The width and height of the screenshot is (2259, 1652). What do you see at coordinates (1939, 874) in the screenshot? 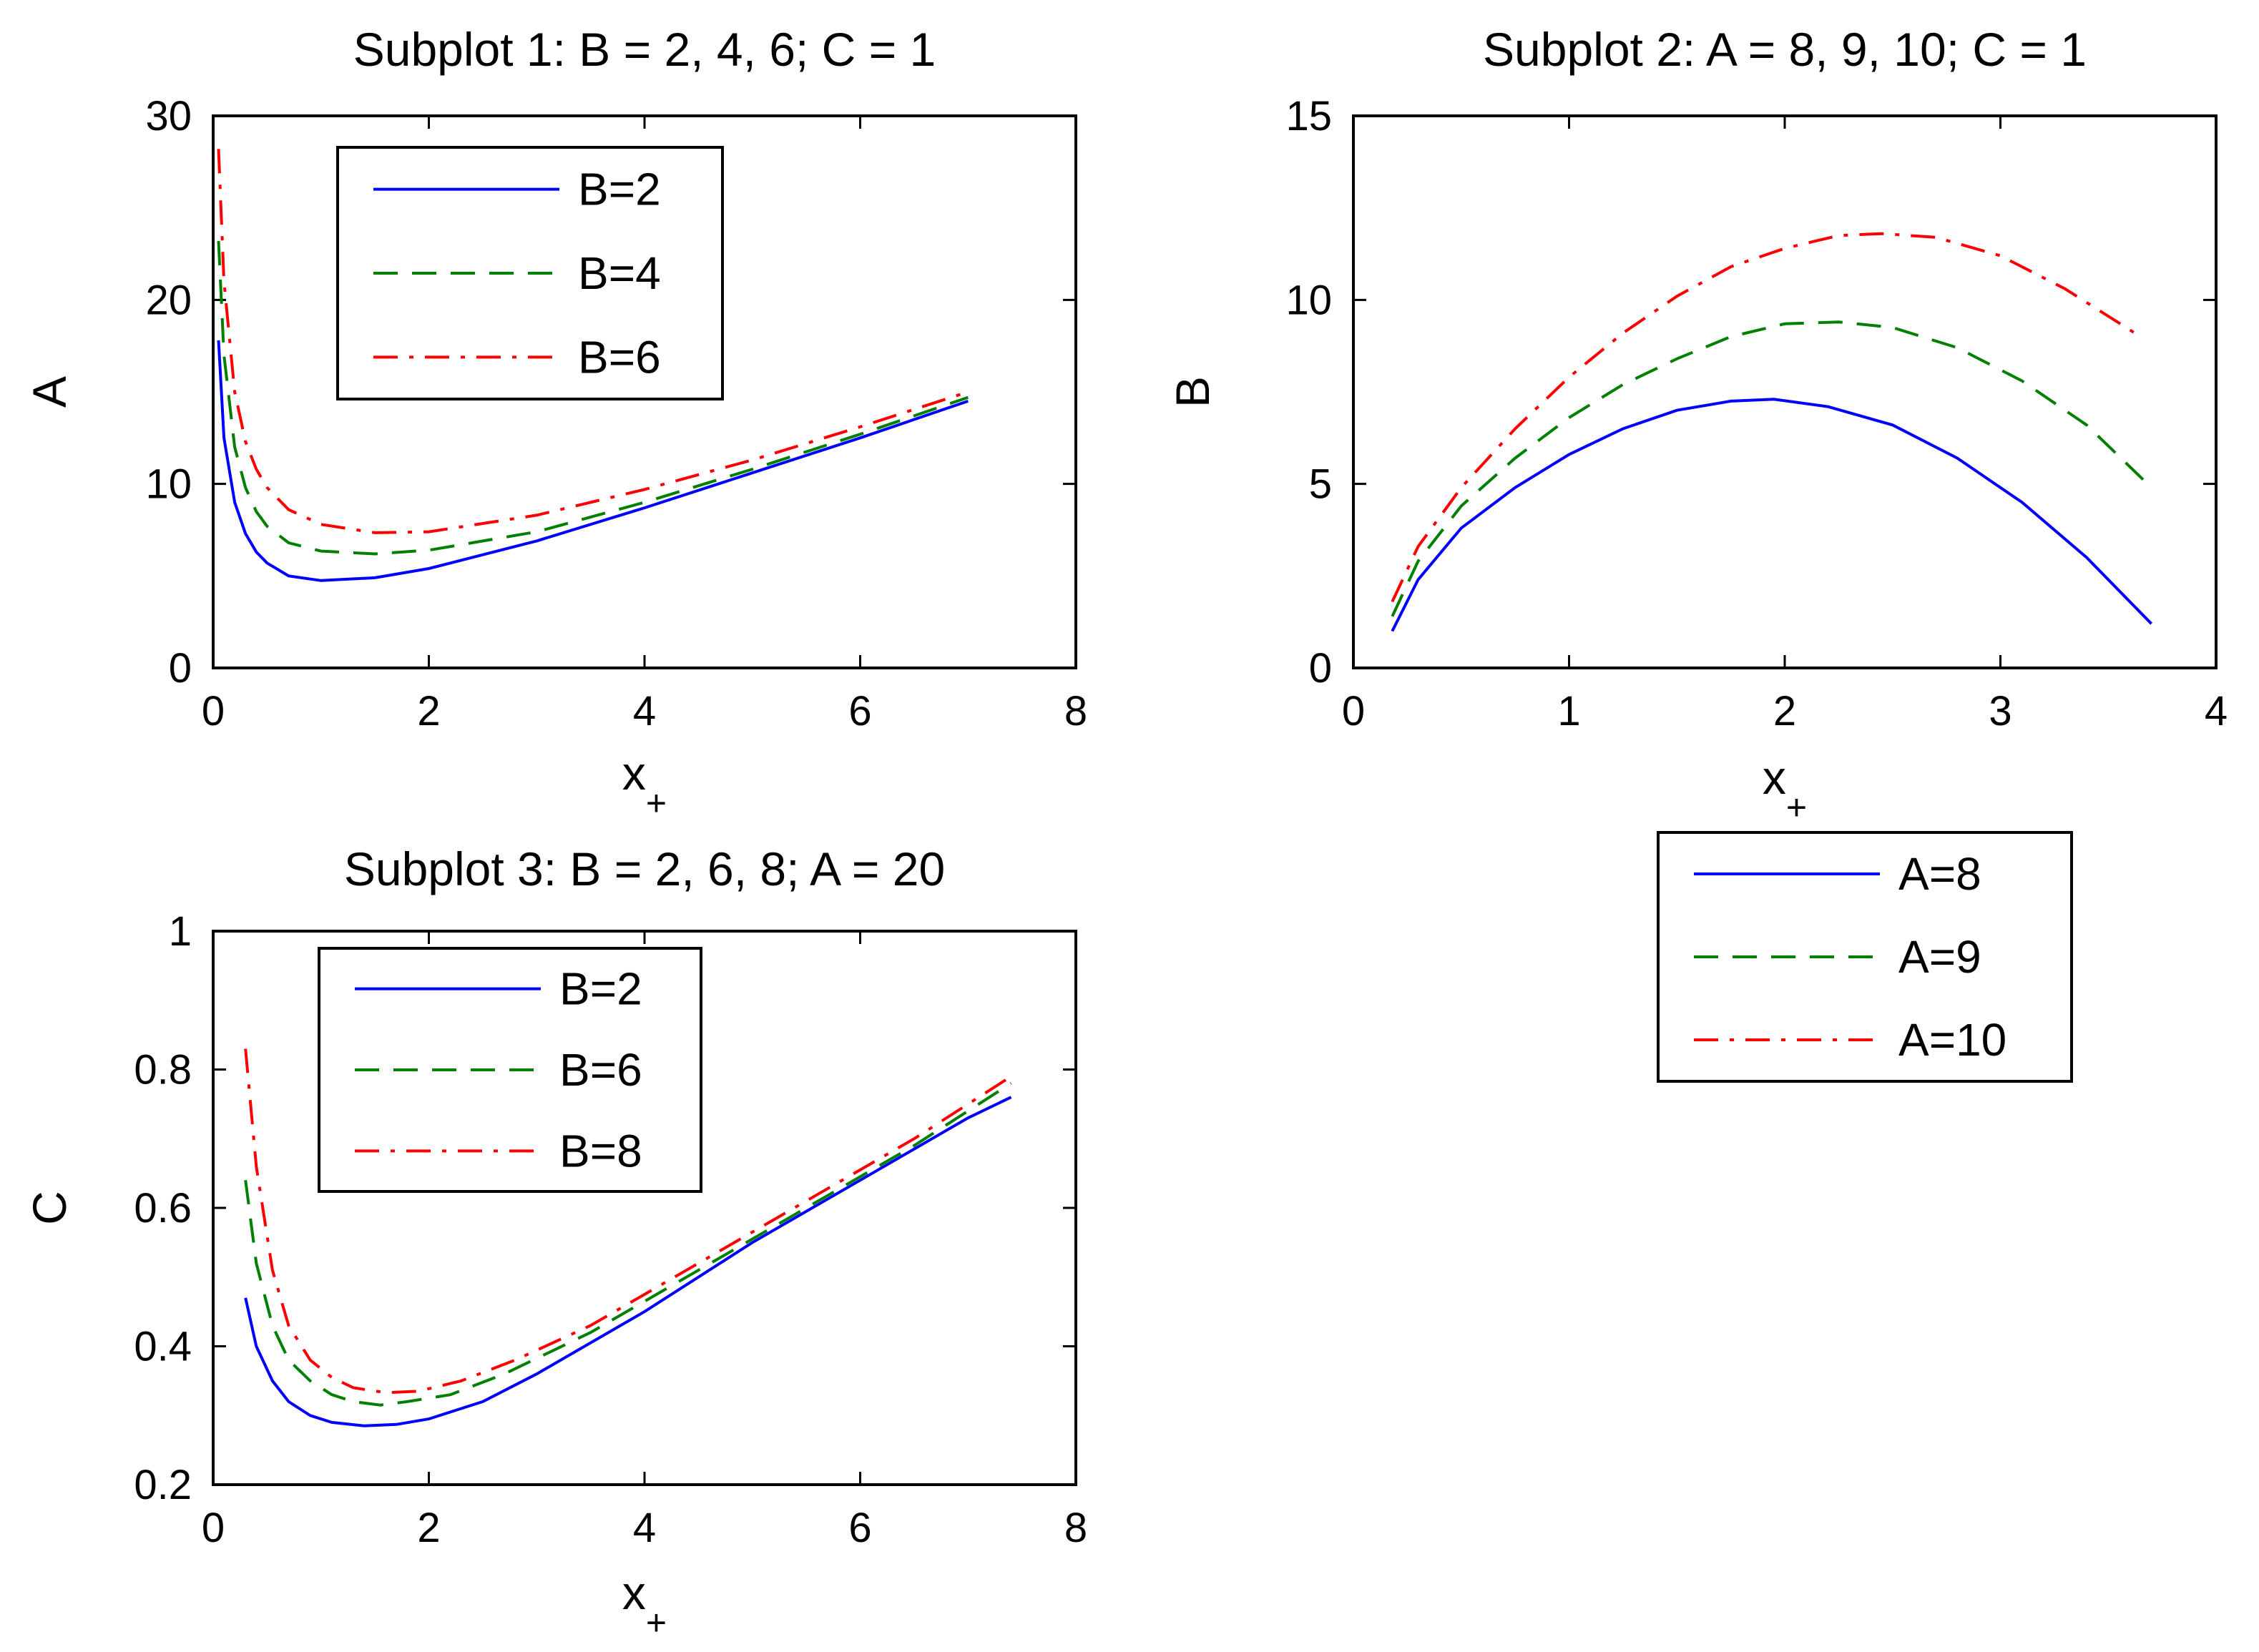
I see `legend-label: A=8` at bounding box center [1939, 874].